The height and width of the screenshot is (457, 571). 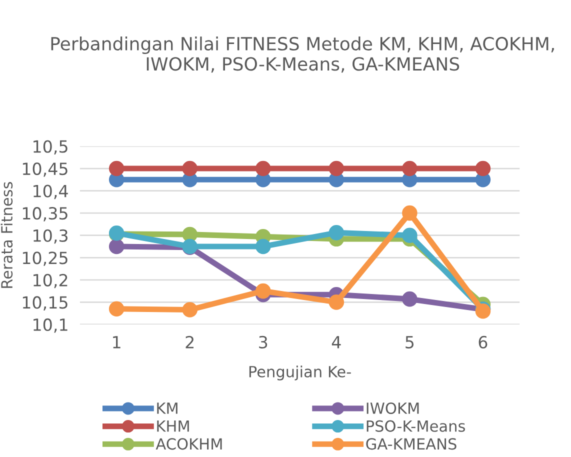 I want to click on legend-label: ACOKHM, so click(x=189, y=444).